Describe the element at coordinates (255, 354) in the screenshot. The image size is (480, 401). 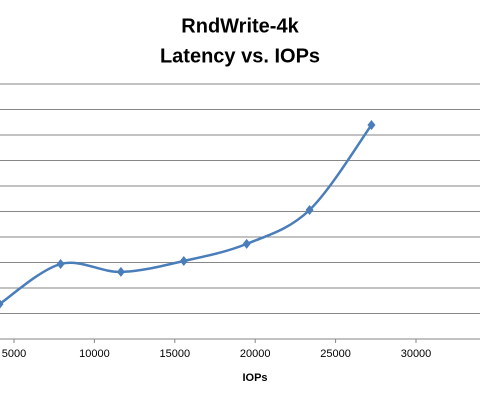
I see `x-tick-label: 20000` at that location.